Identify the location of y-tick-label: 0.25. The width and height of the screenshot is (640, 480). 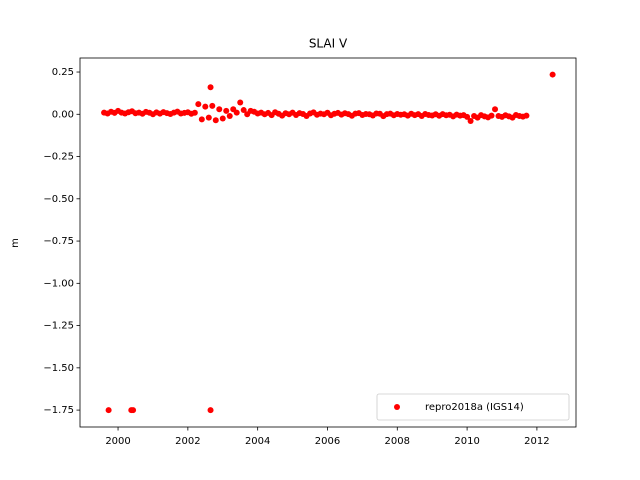
(63, 72).